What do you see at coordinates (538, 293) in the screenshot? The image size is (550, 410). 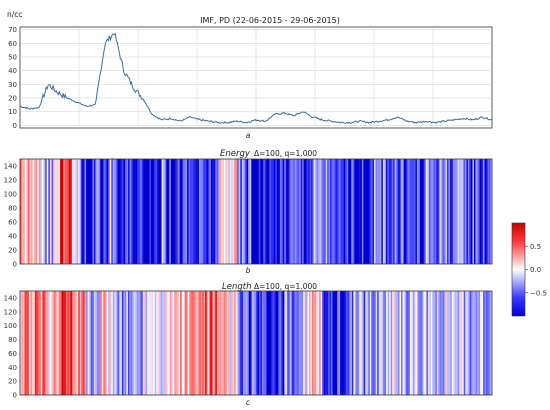 I see `colorbar-tick-label: −0.5` at bounding box center [538, 293].